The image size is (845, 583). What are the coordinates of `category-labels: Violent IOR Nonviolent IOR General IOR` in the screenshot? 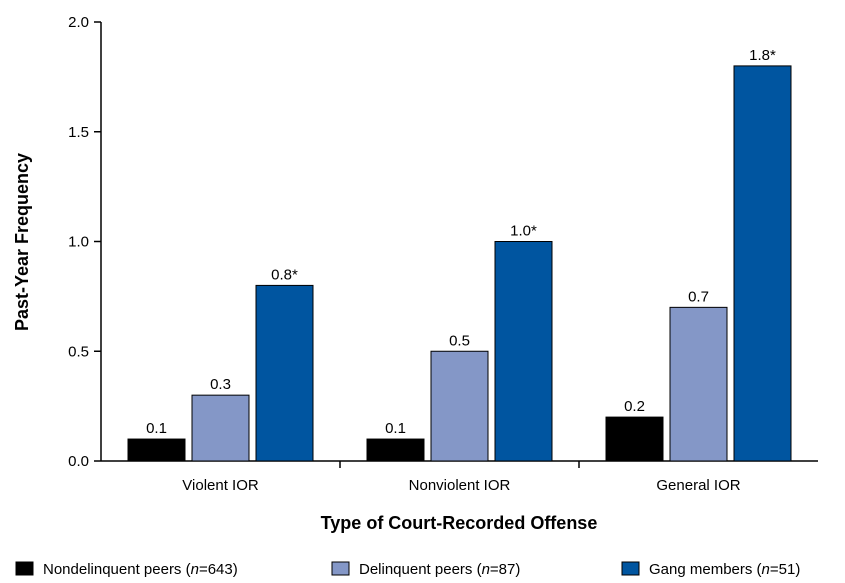 It's located at (461, 485).